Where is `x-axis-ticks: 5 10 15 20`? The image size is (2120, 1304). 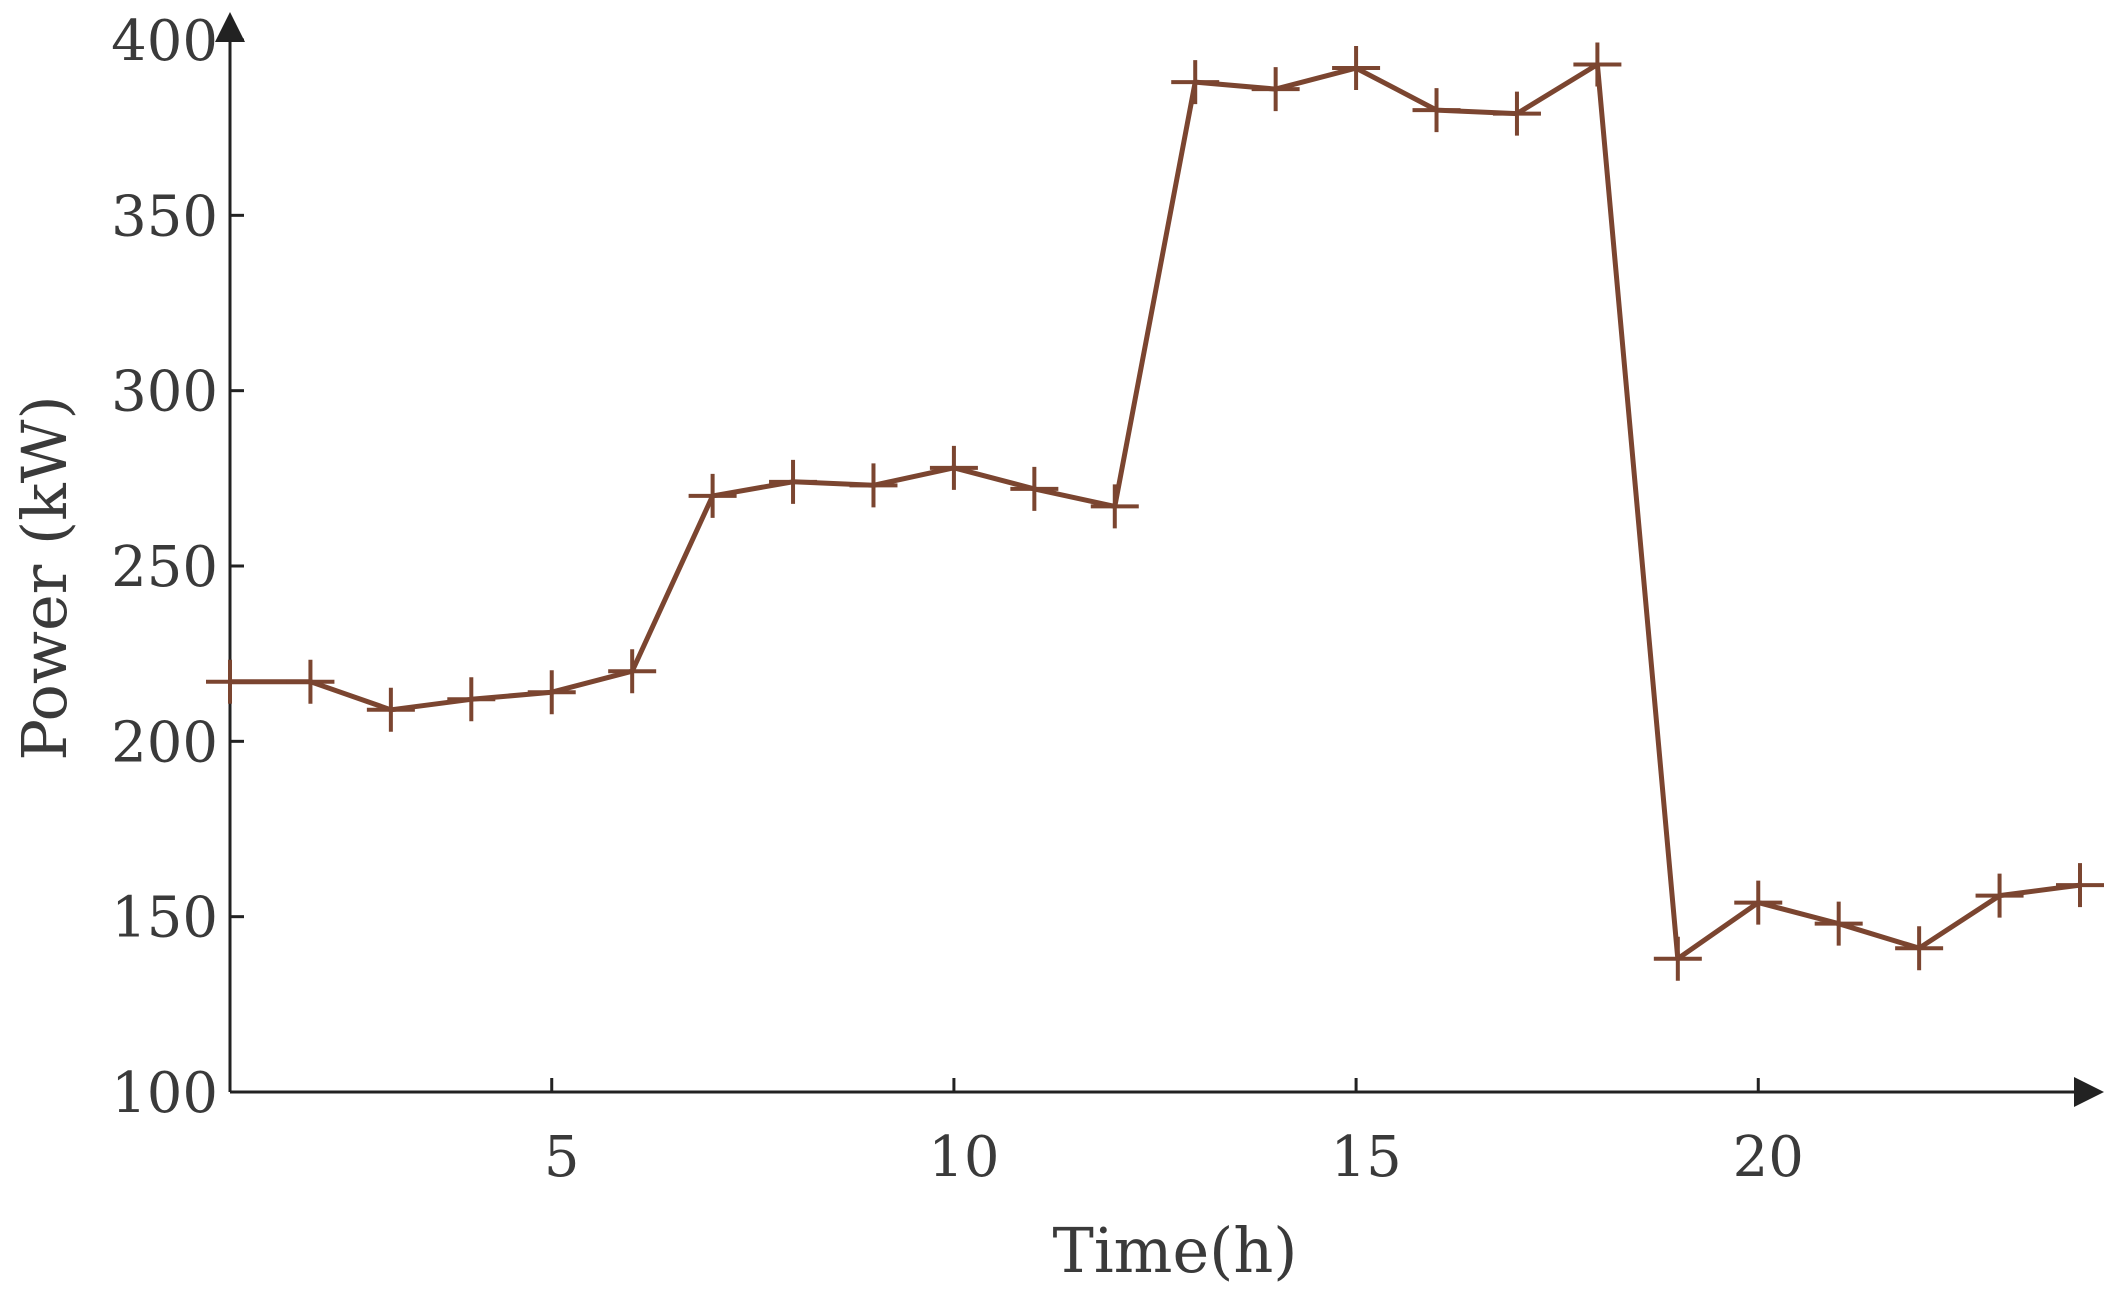 x-axis-ticks: 5 10 15 20 is located at coordinates (1174, 1134).